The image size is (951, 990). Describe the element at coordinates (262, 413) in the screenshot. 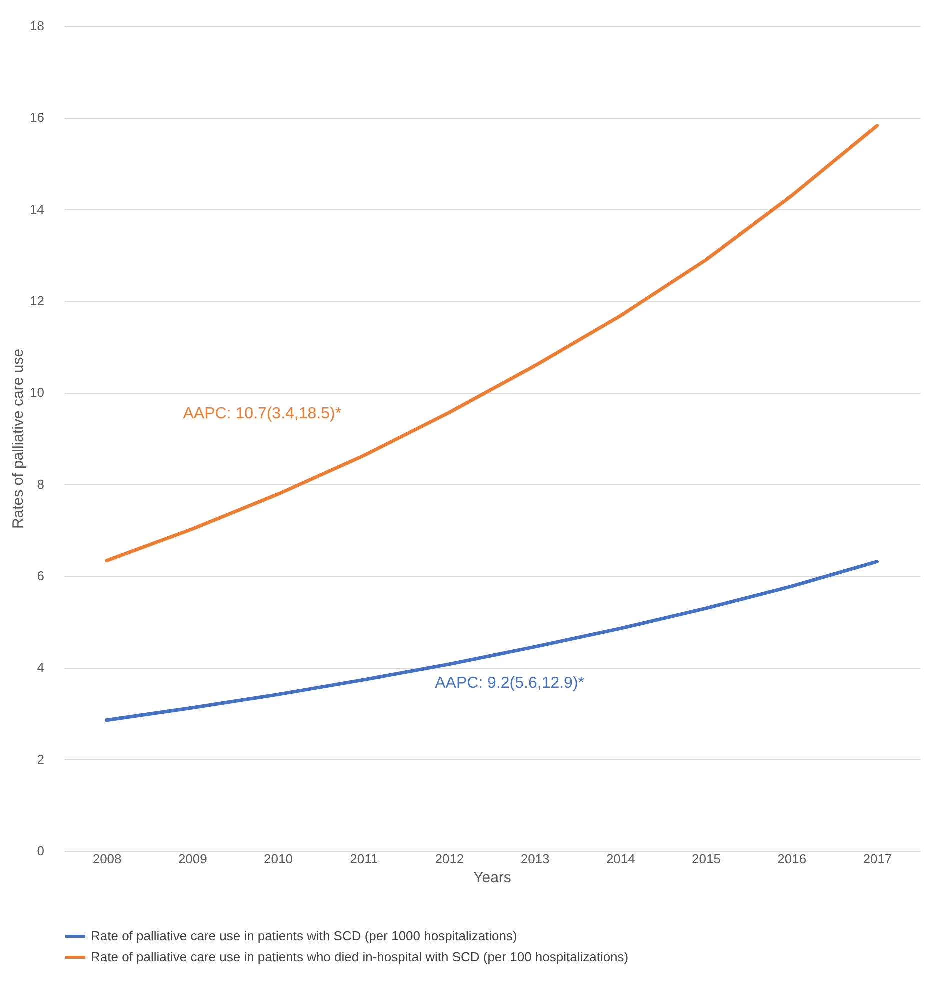

I see `annotation: AAPC: 10.7(3.4,18.5)*` at that location.